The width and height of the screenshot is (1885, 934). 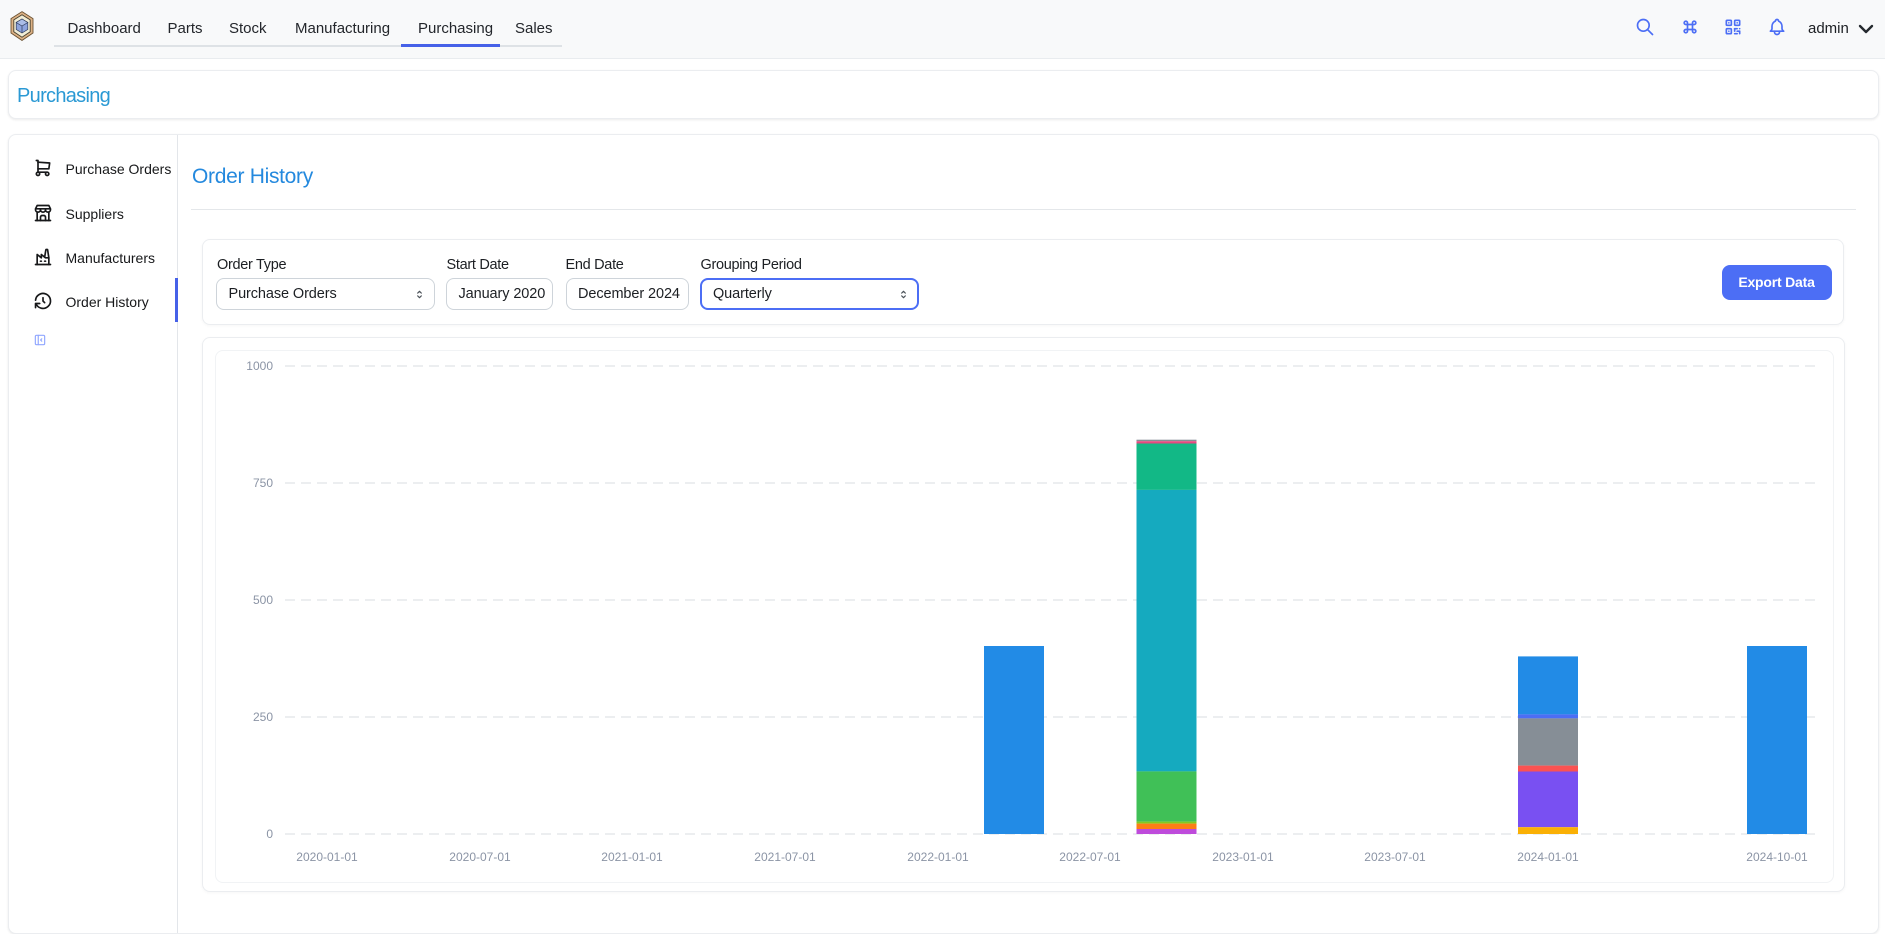 What do you see at coordinates (263, 483) in the screenshot?
I see `svg-text: 750` at bounding box center [263, 483].